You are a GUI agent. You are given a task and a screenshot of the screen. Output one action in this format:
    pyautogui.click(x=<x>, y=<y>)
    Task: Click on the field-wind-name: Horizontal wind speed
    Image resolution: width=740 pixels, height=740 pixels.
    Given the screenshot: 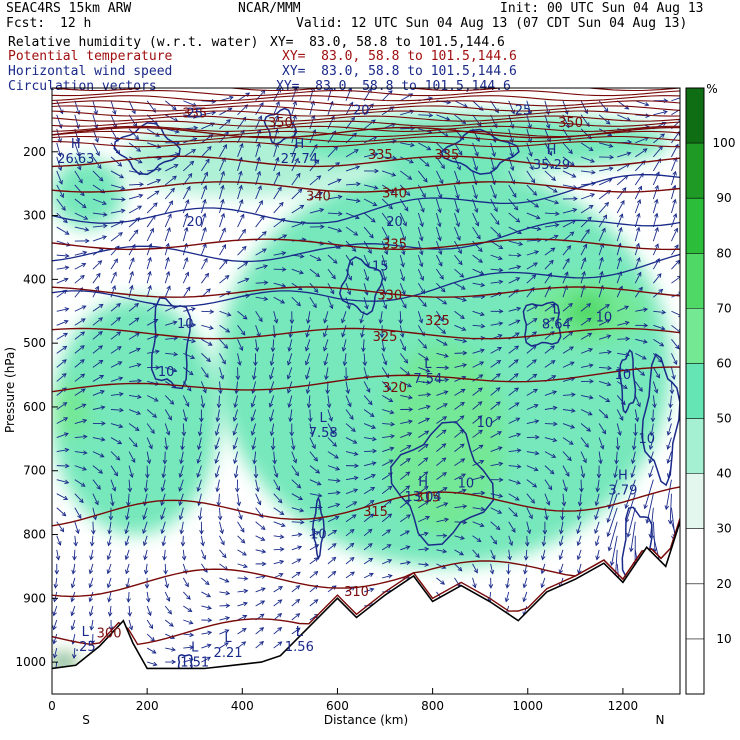 What is the action you would take?
    pyautogui.click(x=90, y=71)
    